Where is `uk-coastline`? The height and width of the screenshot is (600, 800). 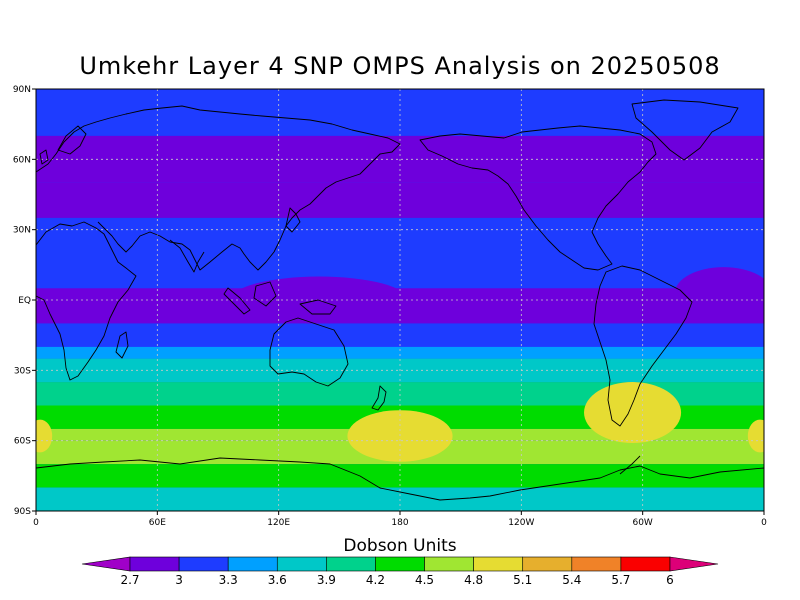 uk-coastline is located at coordinates (44, 157).